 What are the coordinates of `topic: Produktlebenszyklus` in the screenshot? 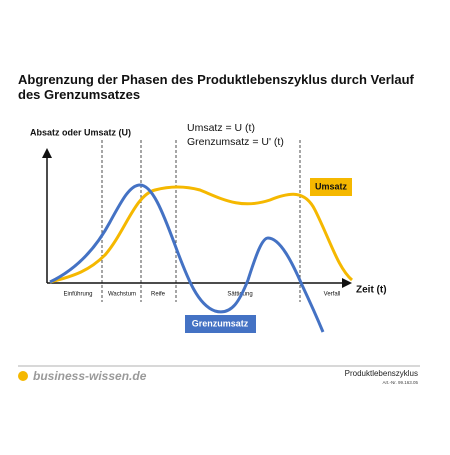 It's located at (381, 373).